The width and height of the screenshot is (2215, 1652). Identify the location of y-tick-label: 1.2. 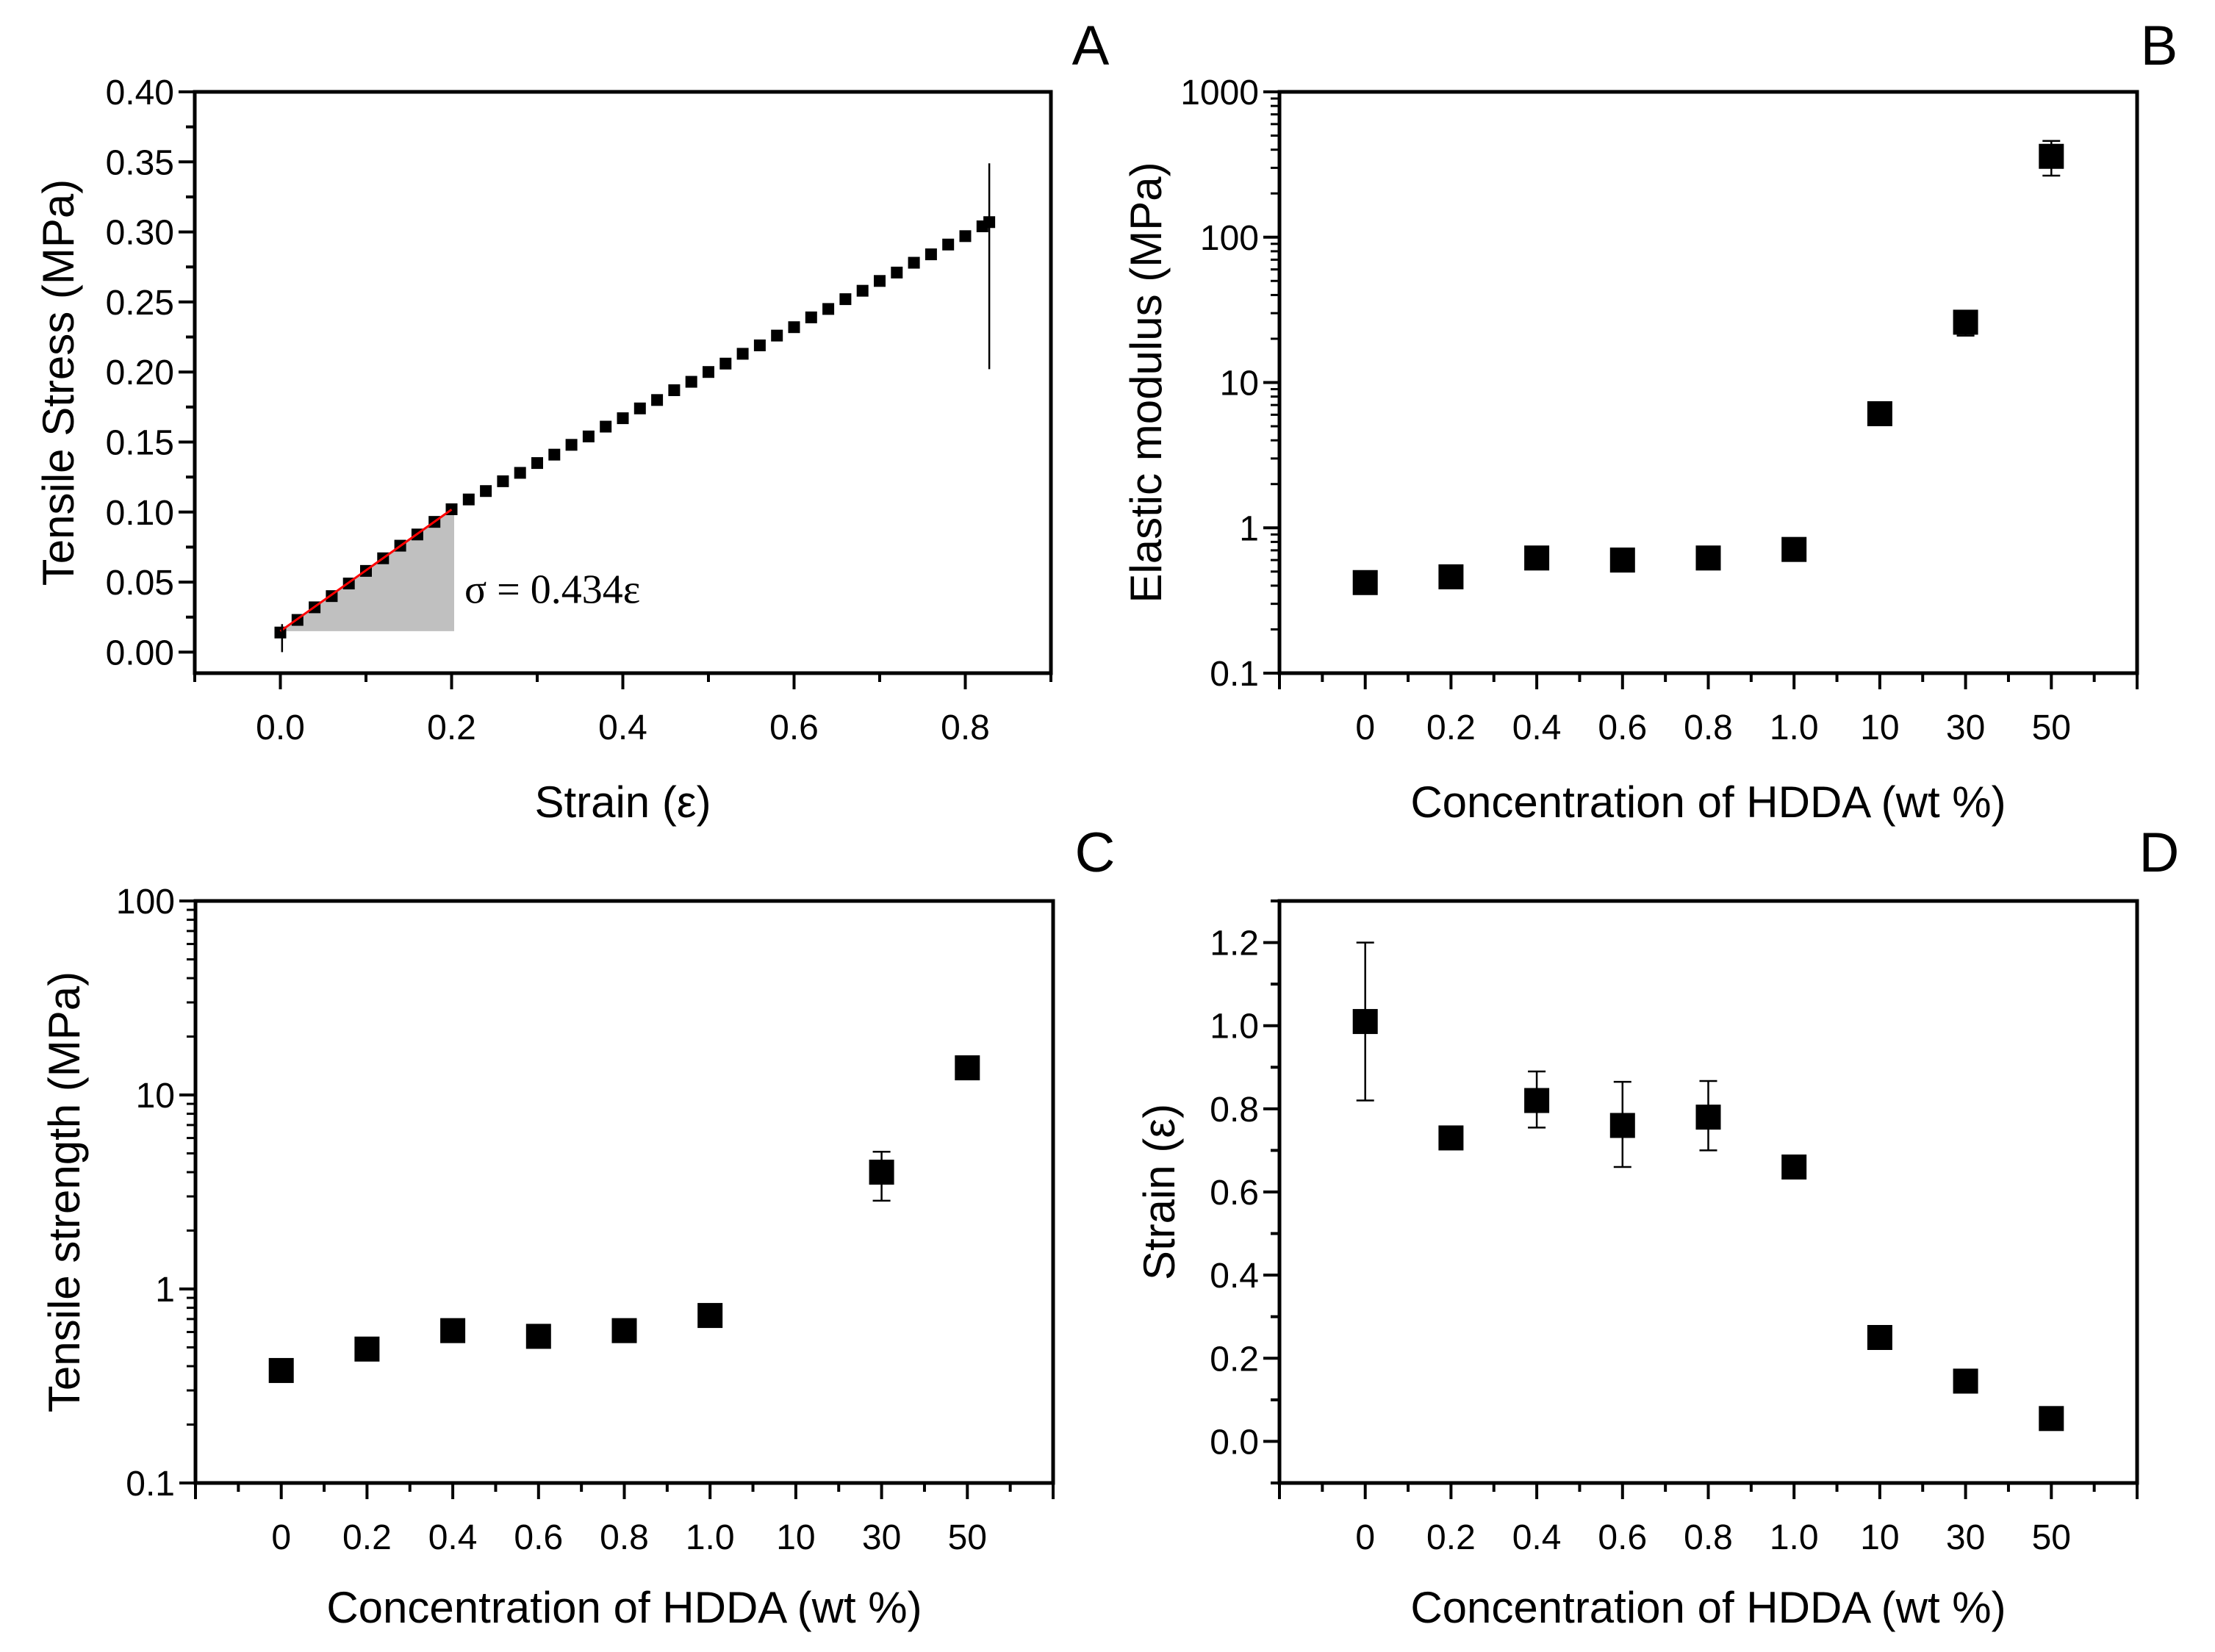
(1234, 943).